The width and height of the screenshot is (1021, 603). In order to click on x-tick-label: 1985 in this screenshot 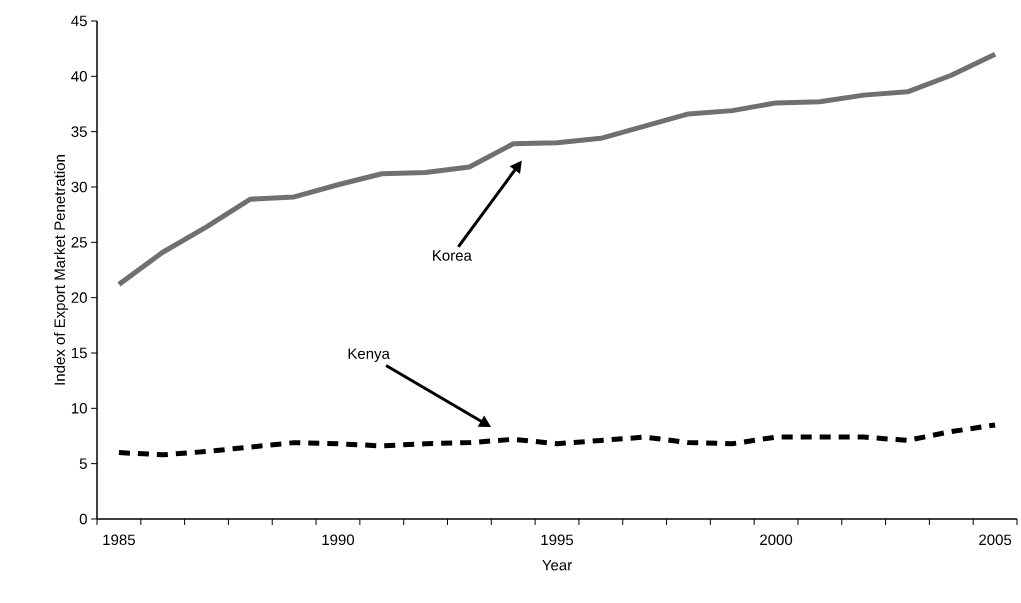, I will do `click(119, 540)`.